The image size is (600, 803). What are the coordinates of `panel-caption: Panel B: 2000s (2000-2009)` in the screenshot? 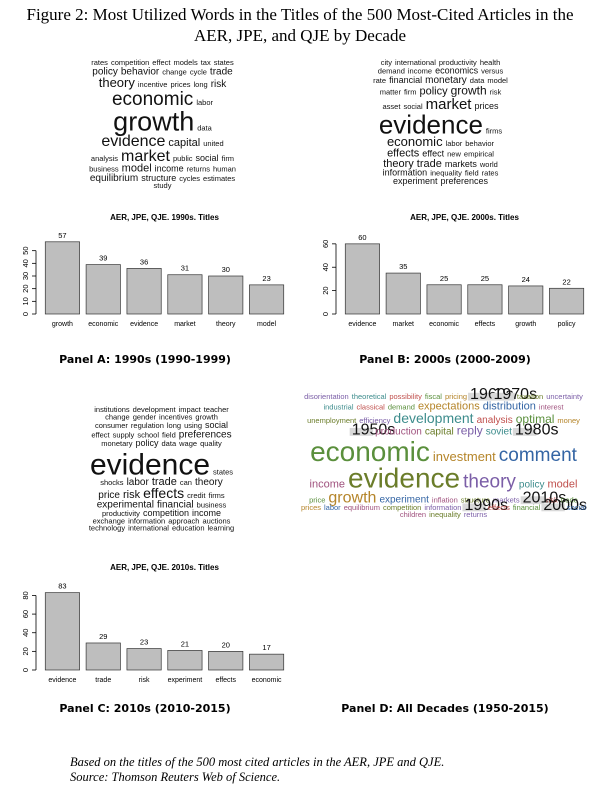 It's located at (445, 359).